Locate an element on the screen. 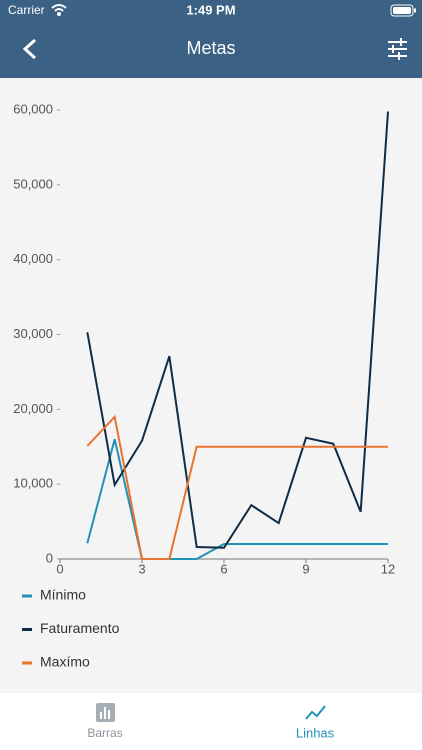 Image resolution: width=422 pixels, height=750 pixels. tab-icon is located at coordinates (315, 712).